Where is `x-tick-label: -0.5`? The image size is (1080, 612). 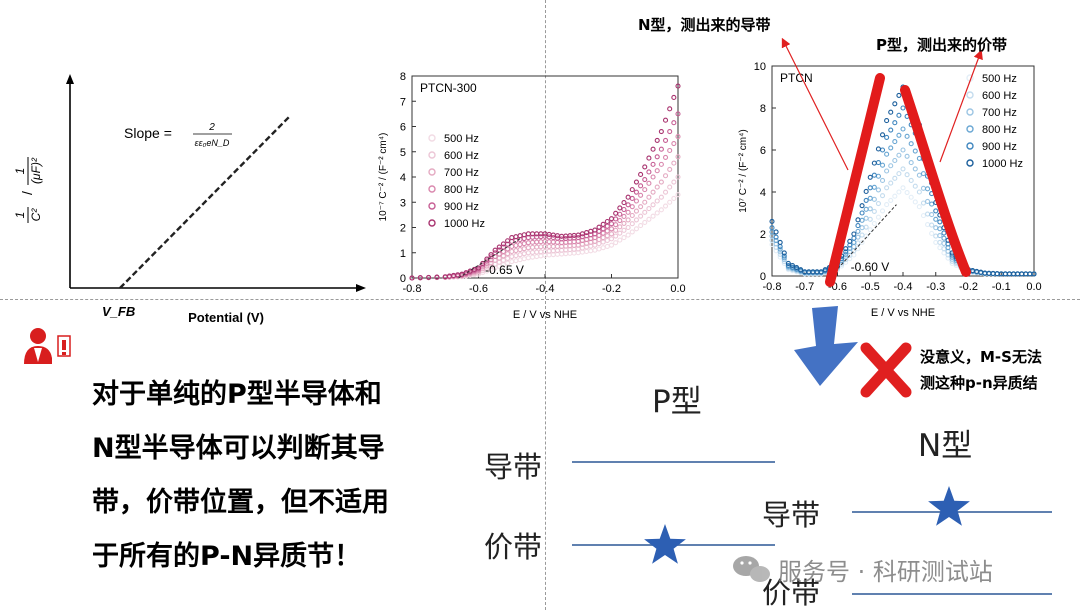
x-tick-label: -0.5 is located at coordinates (870, 287).